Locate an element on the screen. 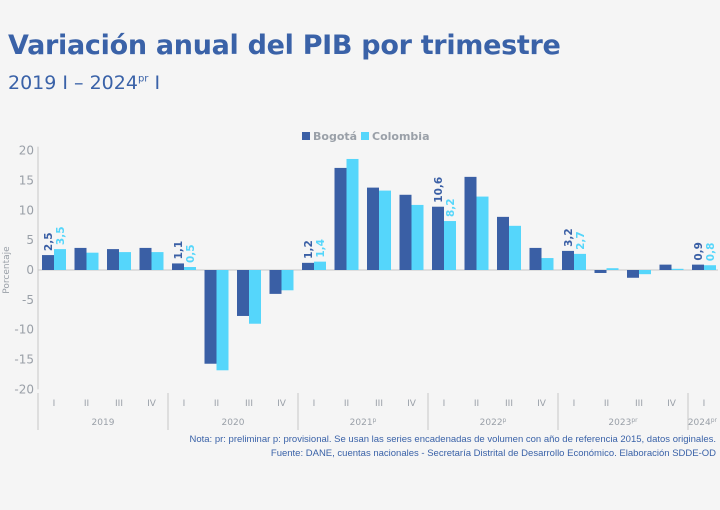 The width and height of the screenshot is (720, 510). year-label: 2022p is located at coordinates (493, 422).